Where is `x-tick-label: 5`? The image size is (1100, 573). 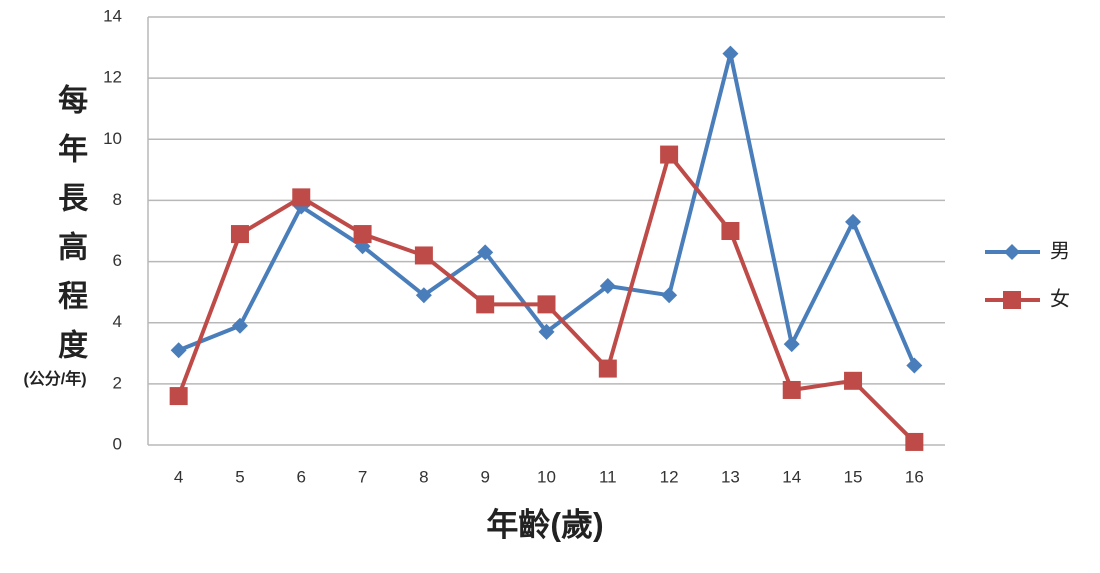
x-tick-label: 5 is located at coordinates (239, 476).